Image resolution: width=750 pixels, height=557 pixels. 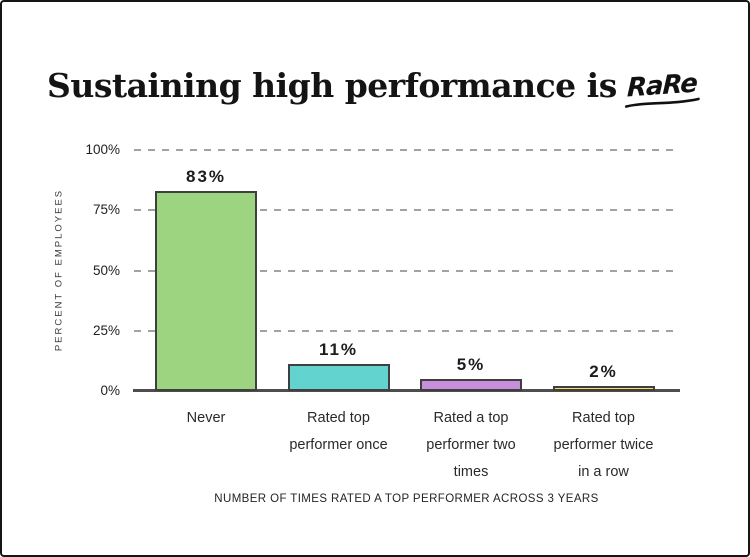 I want to click on category-label-line: Never, so click(x=206, y=418).